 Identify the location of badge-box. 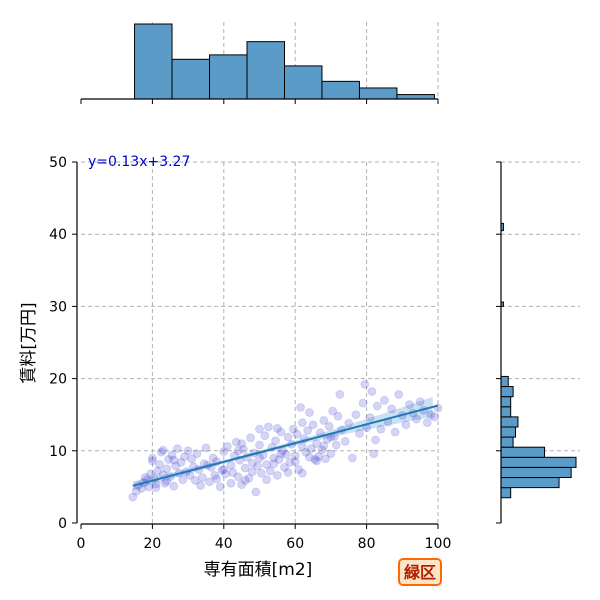
(420, 572).